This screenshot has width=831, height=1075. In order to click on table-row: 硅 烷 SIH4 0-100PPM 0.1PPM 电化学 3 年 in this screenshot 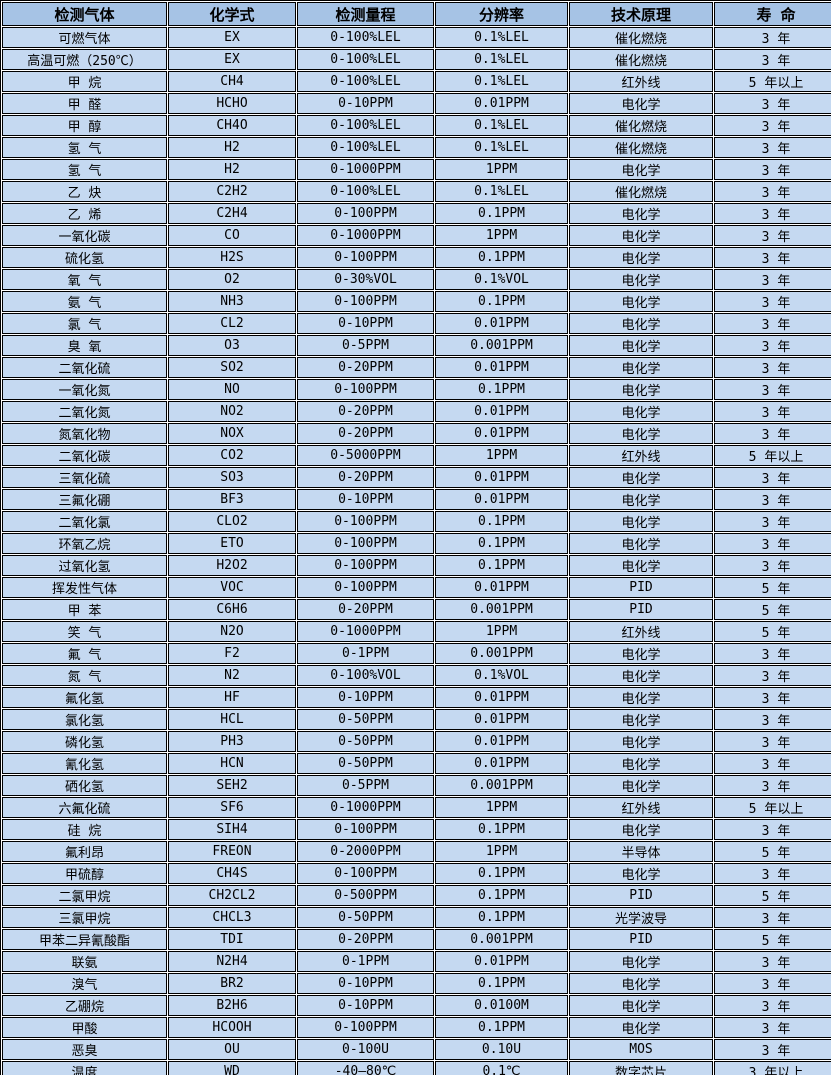, I will do `click(416, 829)`.